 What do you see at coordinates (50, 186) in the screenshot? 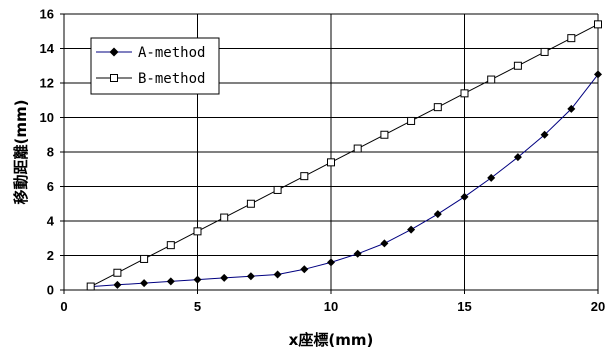
I see `y-tick-label: 6` at bounding box center [50, 186].